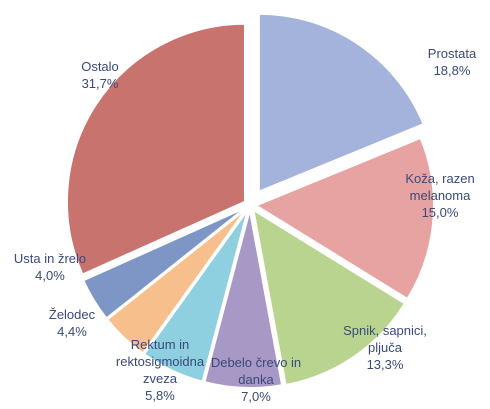 The height and width of the screenshot is (409, 490). What do you see at coordinates (256, 371) in the screenshot?
I see `category-label: Debelo črevo in danka` at bounding box center [256, 371].